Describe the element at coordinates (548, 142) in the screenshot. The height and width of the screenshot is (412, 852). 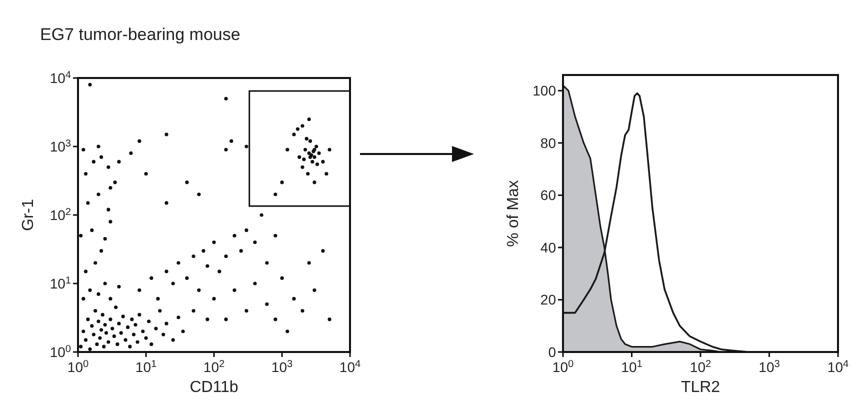
I see `y-tick-label: 80` at that location.